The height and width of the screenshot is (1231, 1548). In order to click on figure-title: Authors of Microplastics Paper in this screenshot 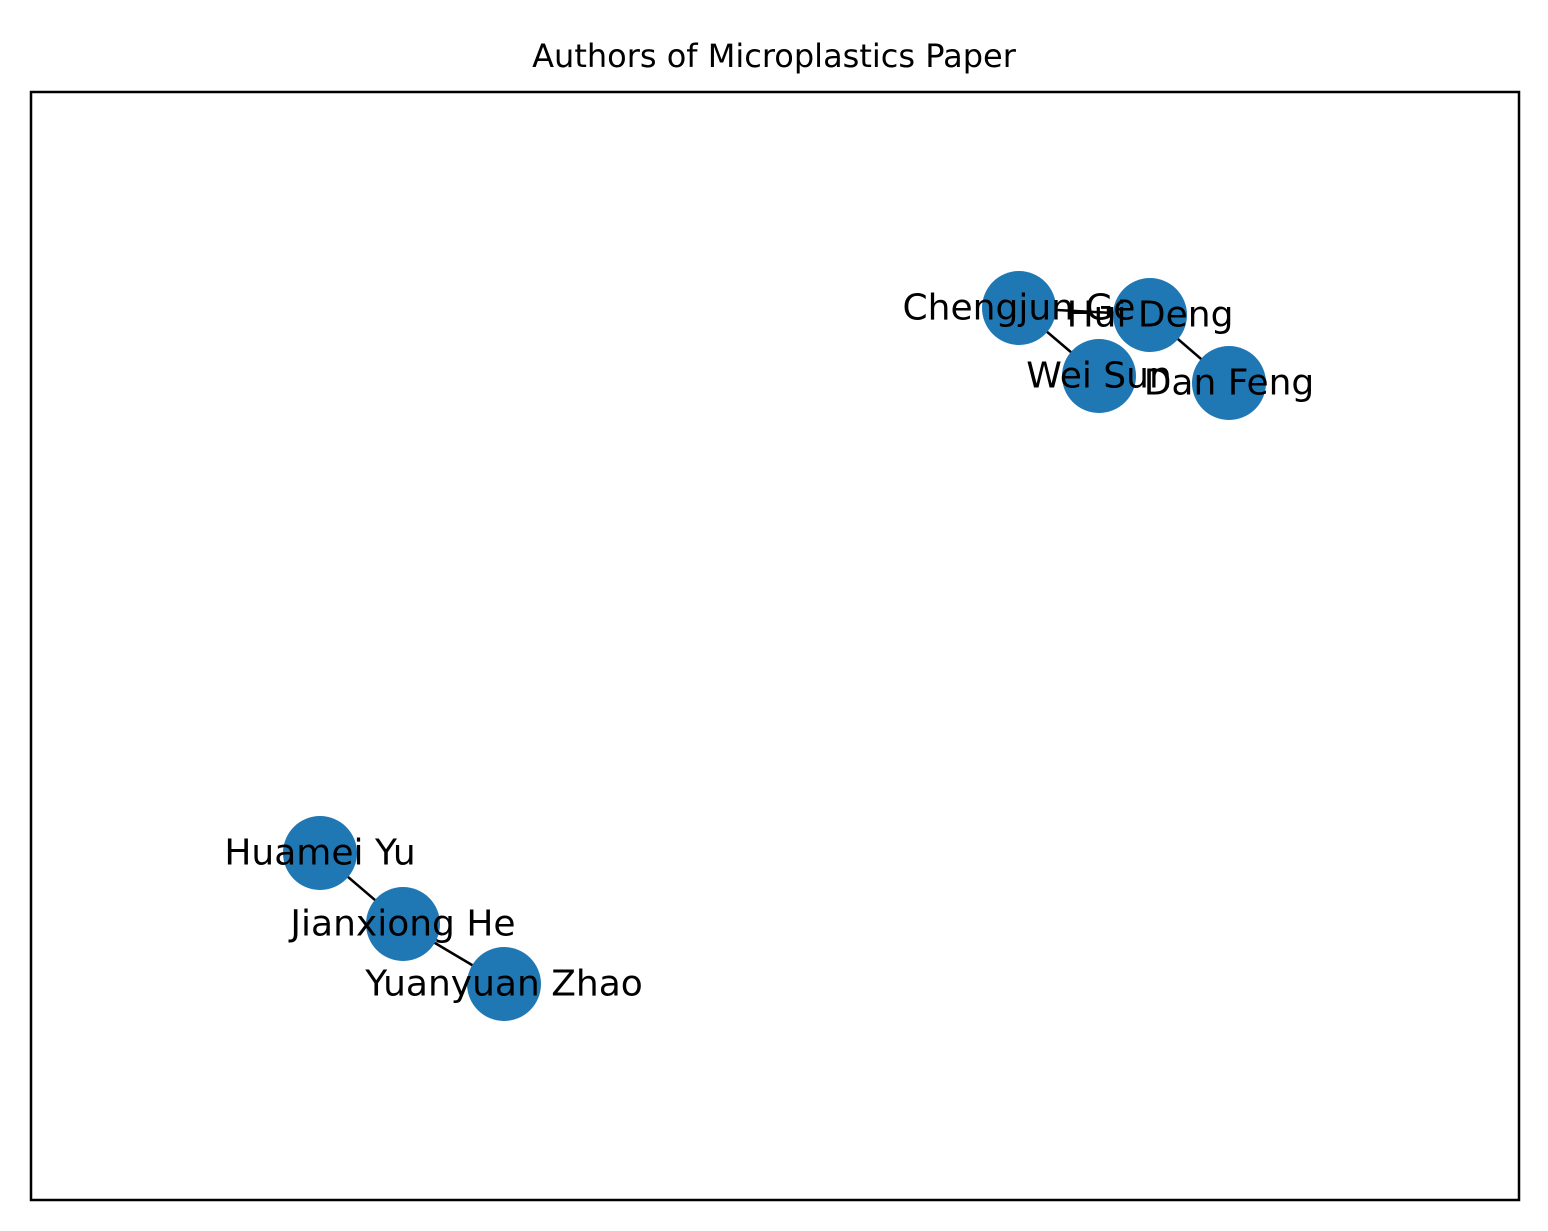, I will do `click(774, 56)`.